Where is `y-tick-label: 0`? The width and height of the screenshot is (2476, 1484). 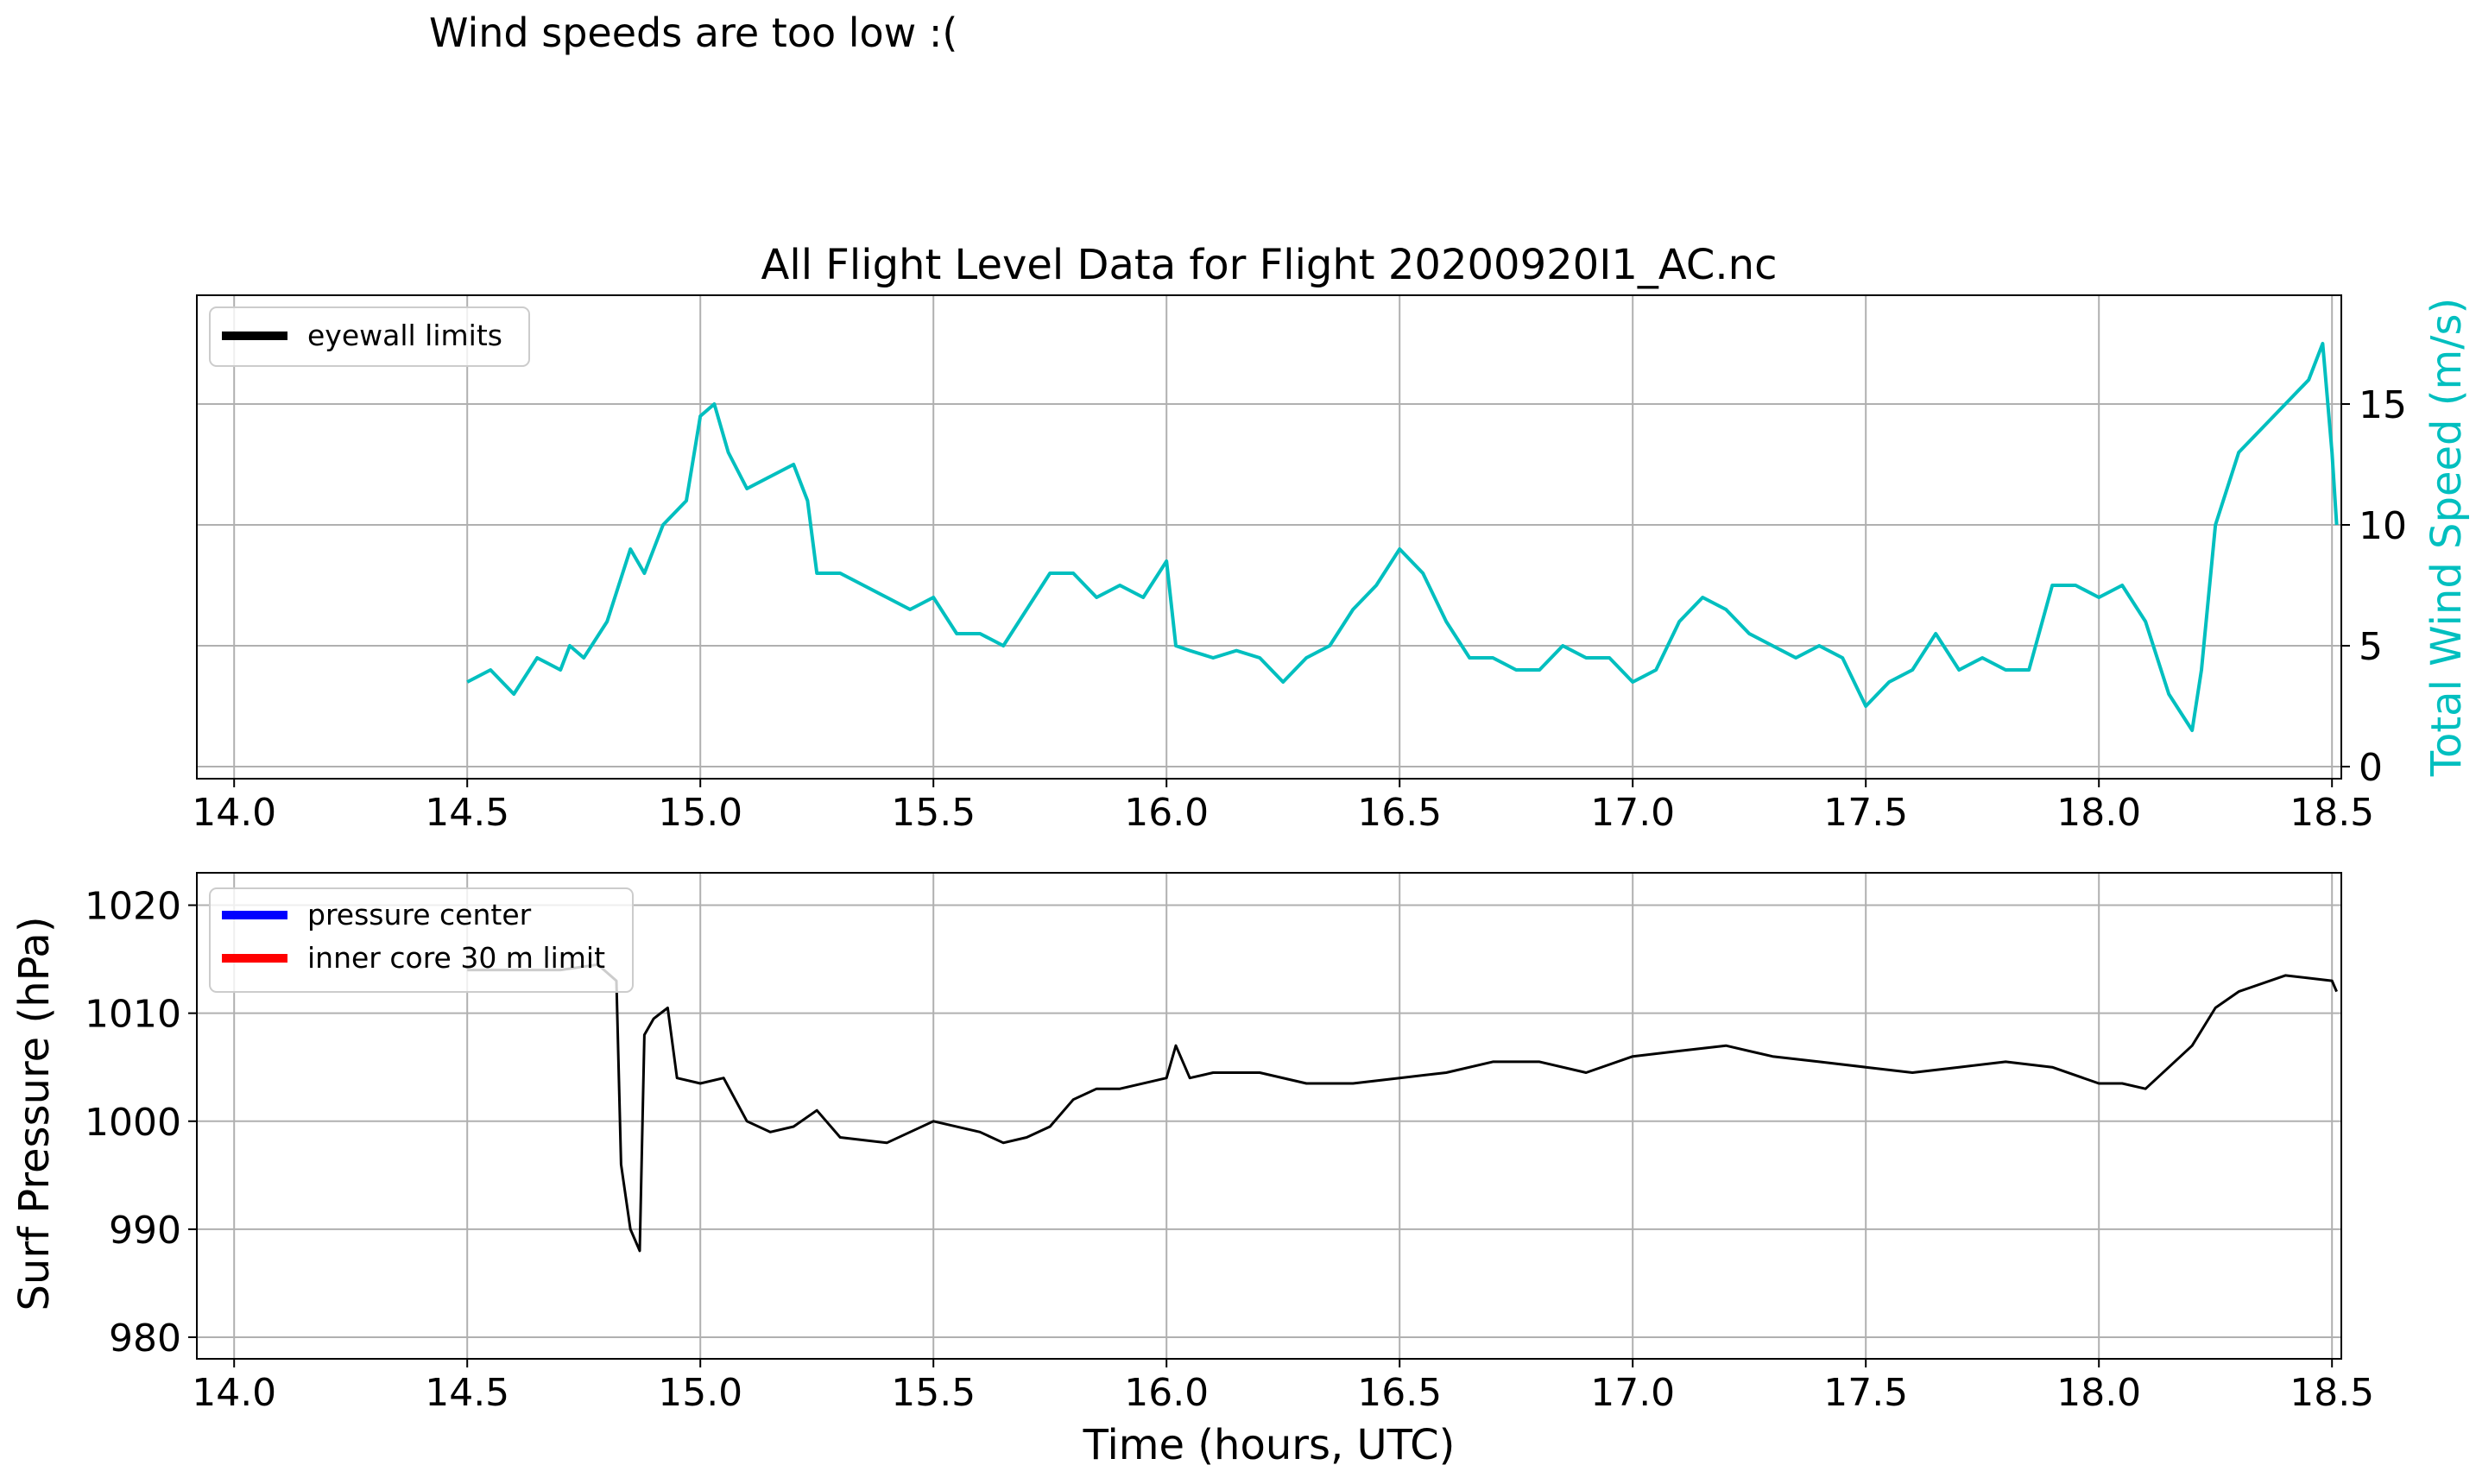 y-tick-label: 0 is located at coordinates (2371, 768).